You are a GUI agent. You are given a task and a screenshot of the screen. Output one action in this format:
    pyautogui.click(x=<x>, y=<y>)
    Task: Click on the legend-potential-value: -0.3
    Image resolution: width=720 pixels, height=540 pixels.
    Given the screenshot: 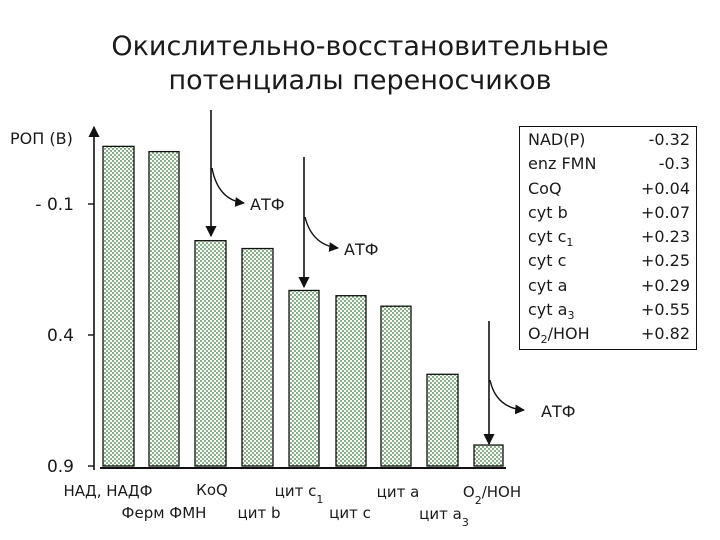 What is the action you would take?
    pyautogui.click(x=674, y=164)
    